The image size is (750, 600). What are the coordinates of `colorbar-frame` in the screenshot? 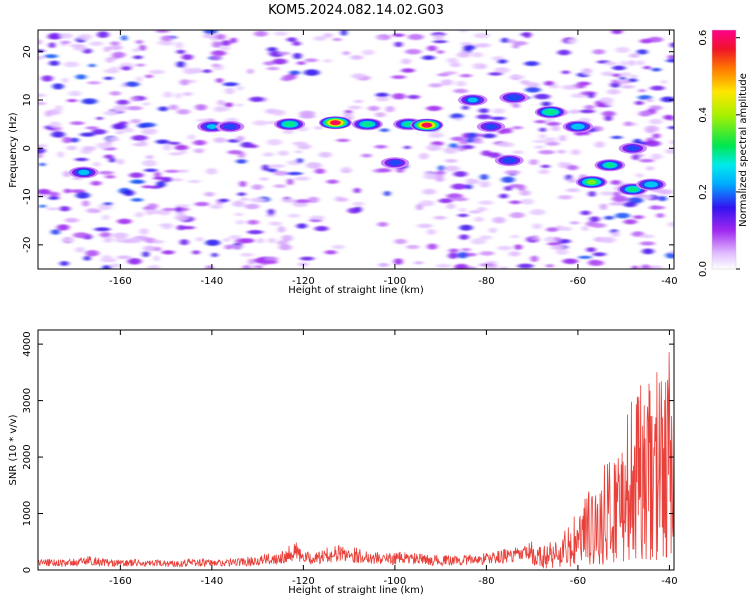 It's located at (724, 149).